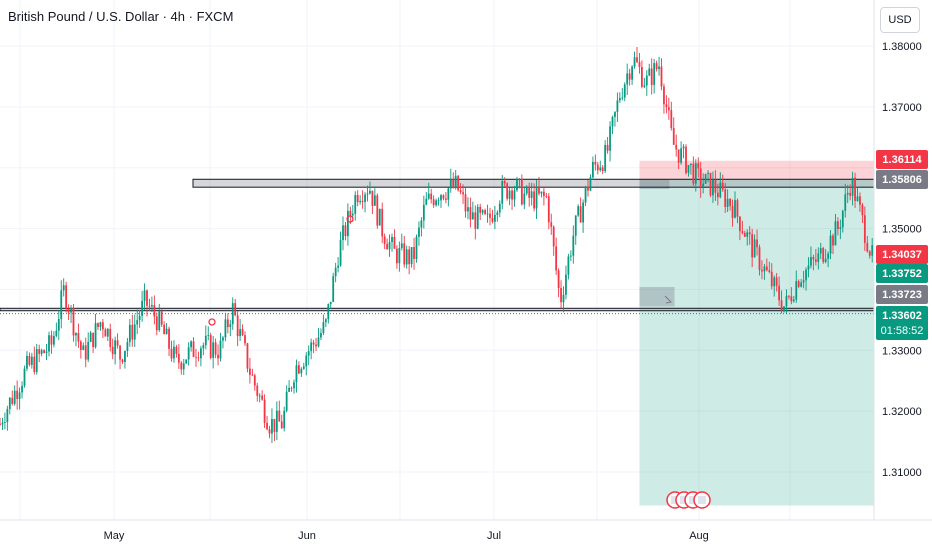 The width and height of the screenshot is (932, 550). Describe the element at coordinates (121, 16) in the screenshot. I see `chart-title: British Pound / U.S. Dollar · 4h · FXCM` at that location.